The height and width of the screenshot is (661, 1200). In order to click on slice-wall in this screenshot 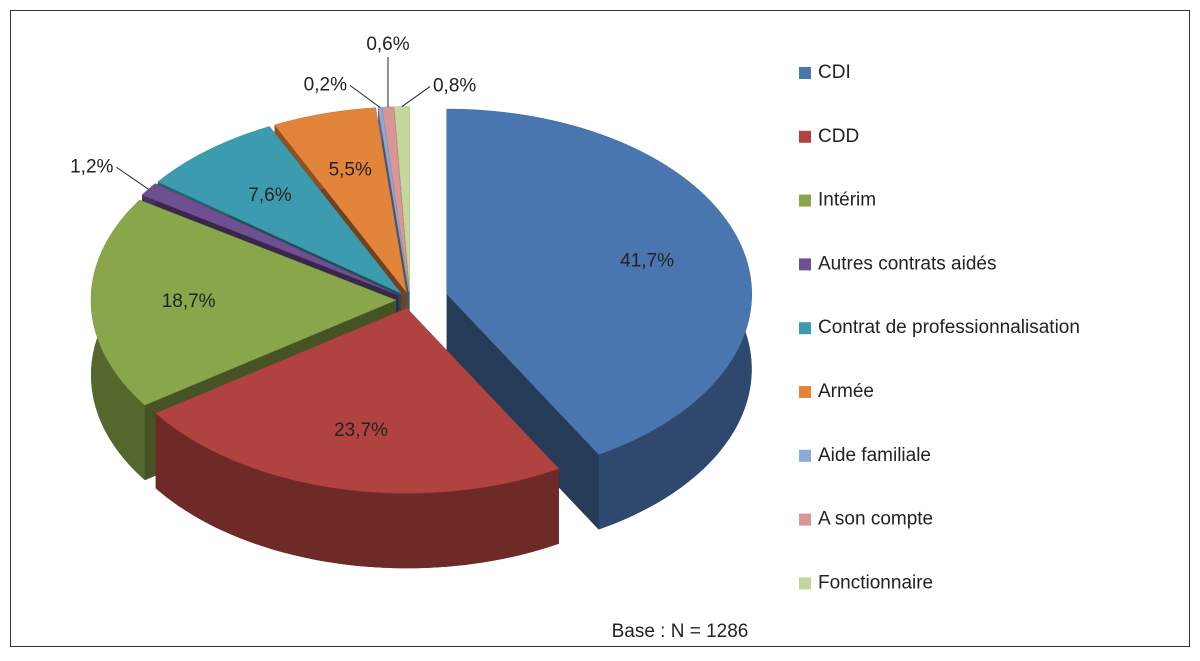, I will do `click(357, 491)`.